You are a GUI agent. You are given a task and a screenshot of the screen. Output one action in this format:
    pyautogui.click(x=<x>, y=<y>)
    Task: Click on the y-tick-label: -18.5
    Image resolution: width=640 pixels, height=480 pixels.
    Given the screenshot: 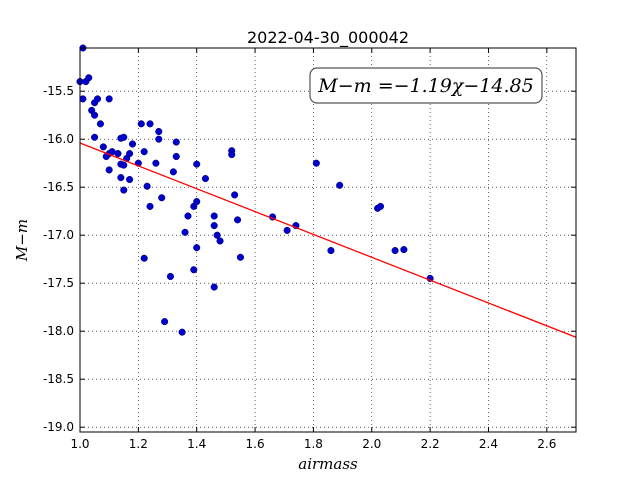 What is the action you would take?
    pyautogui.click(x=58, y=379)
    